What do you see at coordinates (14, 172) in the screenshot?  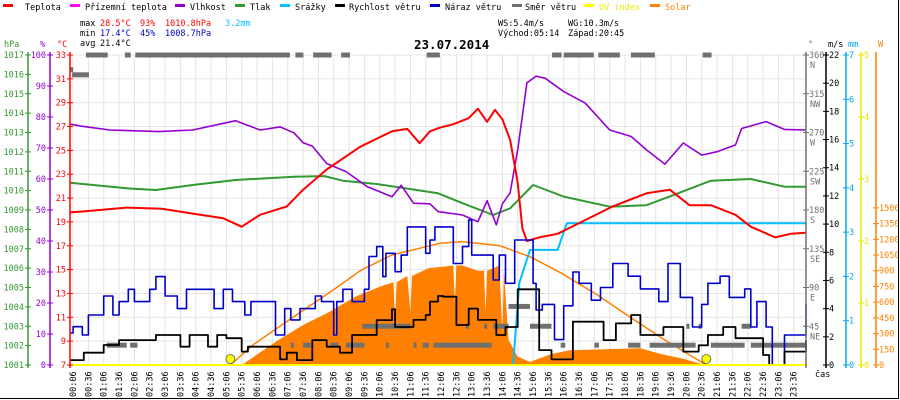 I see `axis-tick-label-pressure: 1011` at bounding box center [14, 172].